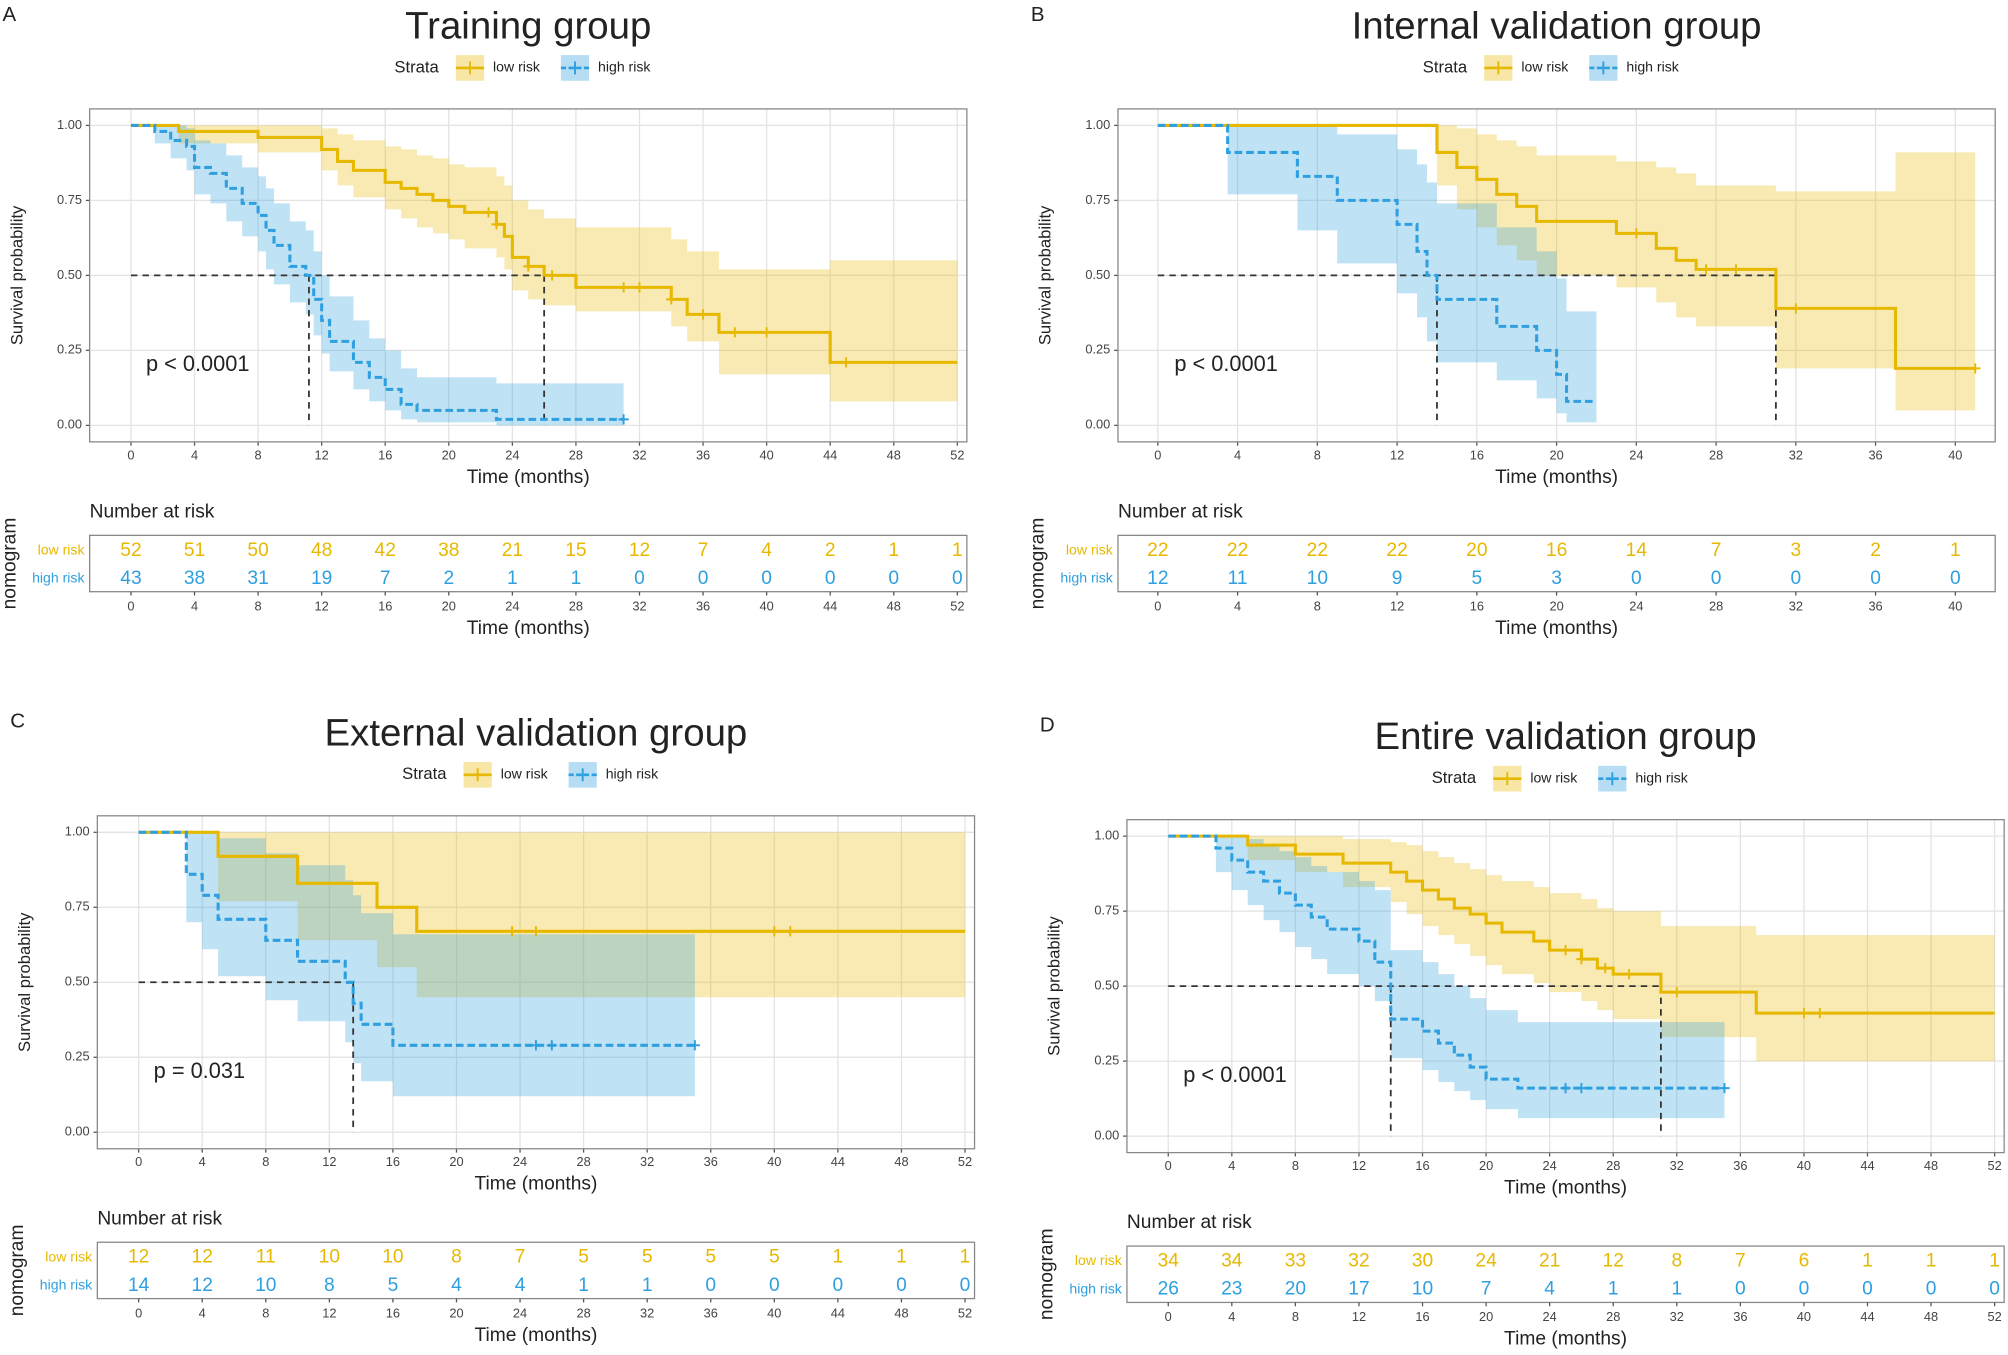 Image resolution: width=2008 pixels, height=1355 pixels. I want to click on risk-count: 32, so click(1358, 1261).